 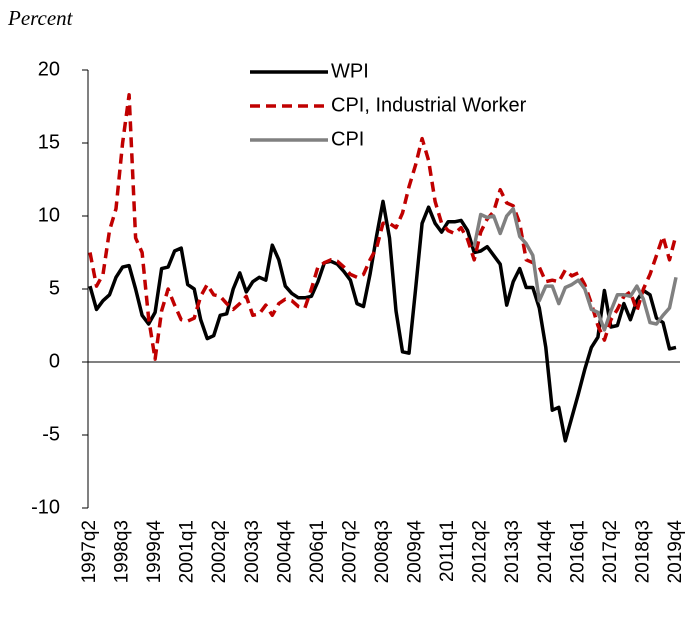 What do you see at coordinates (40, 18) in the screenshot?
I see `chart-title: Percent` at bounding box center [40, 18].